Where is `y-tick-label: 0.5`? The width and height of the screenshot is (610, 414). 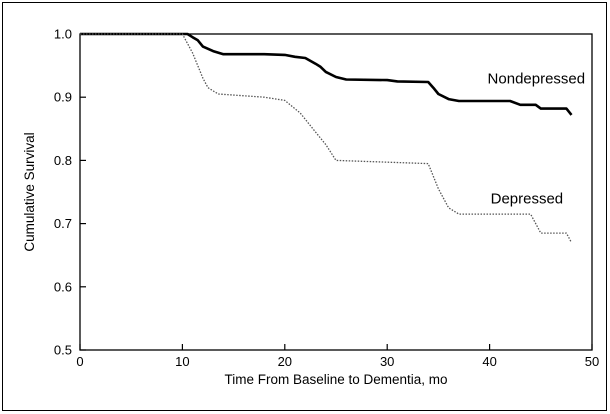 y-tick-label: 0.5 is located at coordinates (63, 350).